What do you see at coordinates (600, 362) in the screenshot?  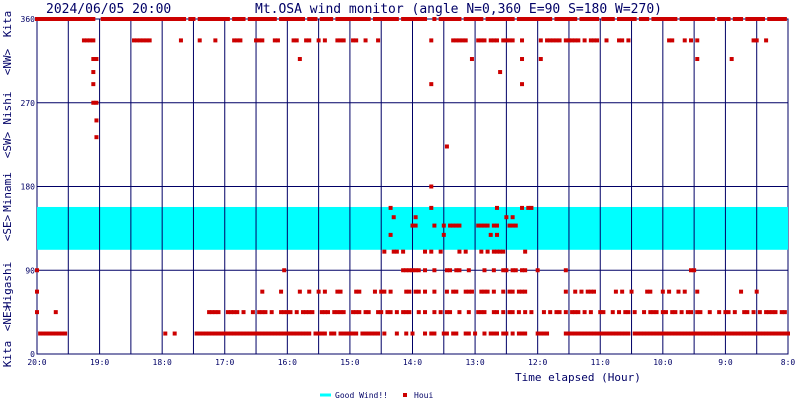 I see `x-tick-label: 11:0` at bounding box center [600, 362].